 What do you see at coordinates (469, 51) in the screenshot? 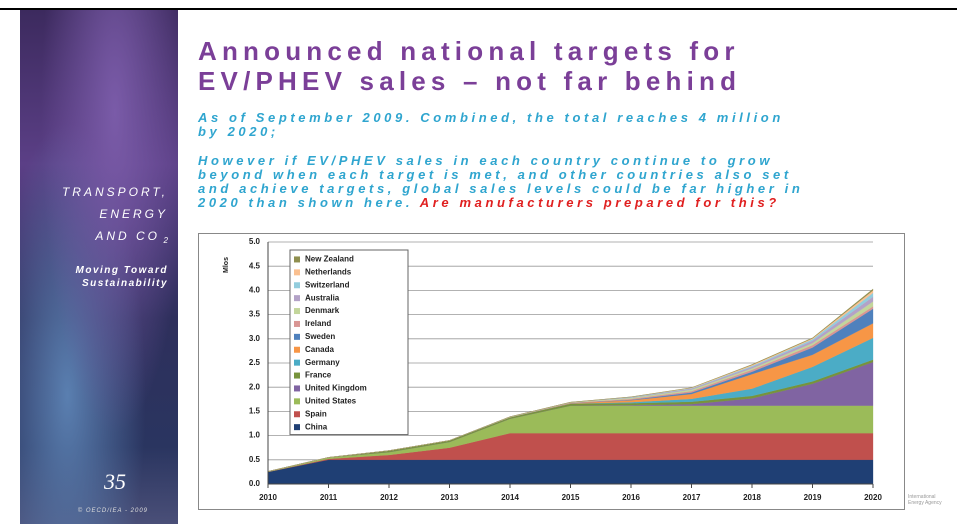
I see `title: Announced national targets for` at bounding box center [469, 51].